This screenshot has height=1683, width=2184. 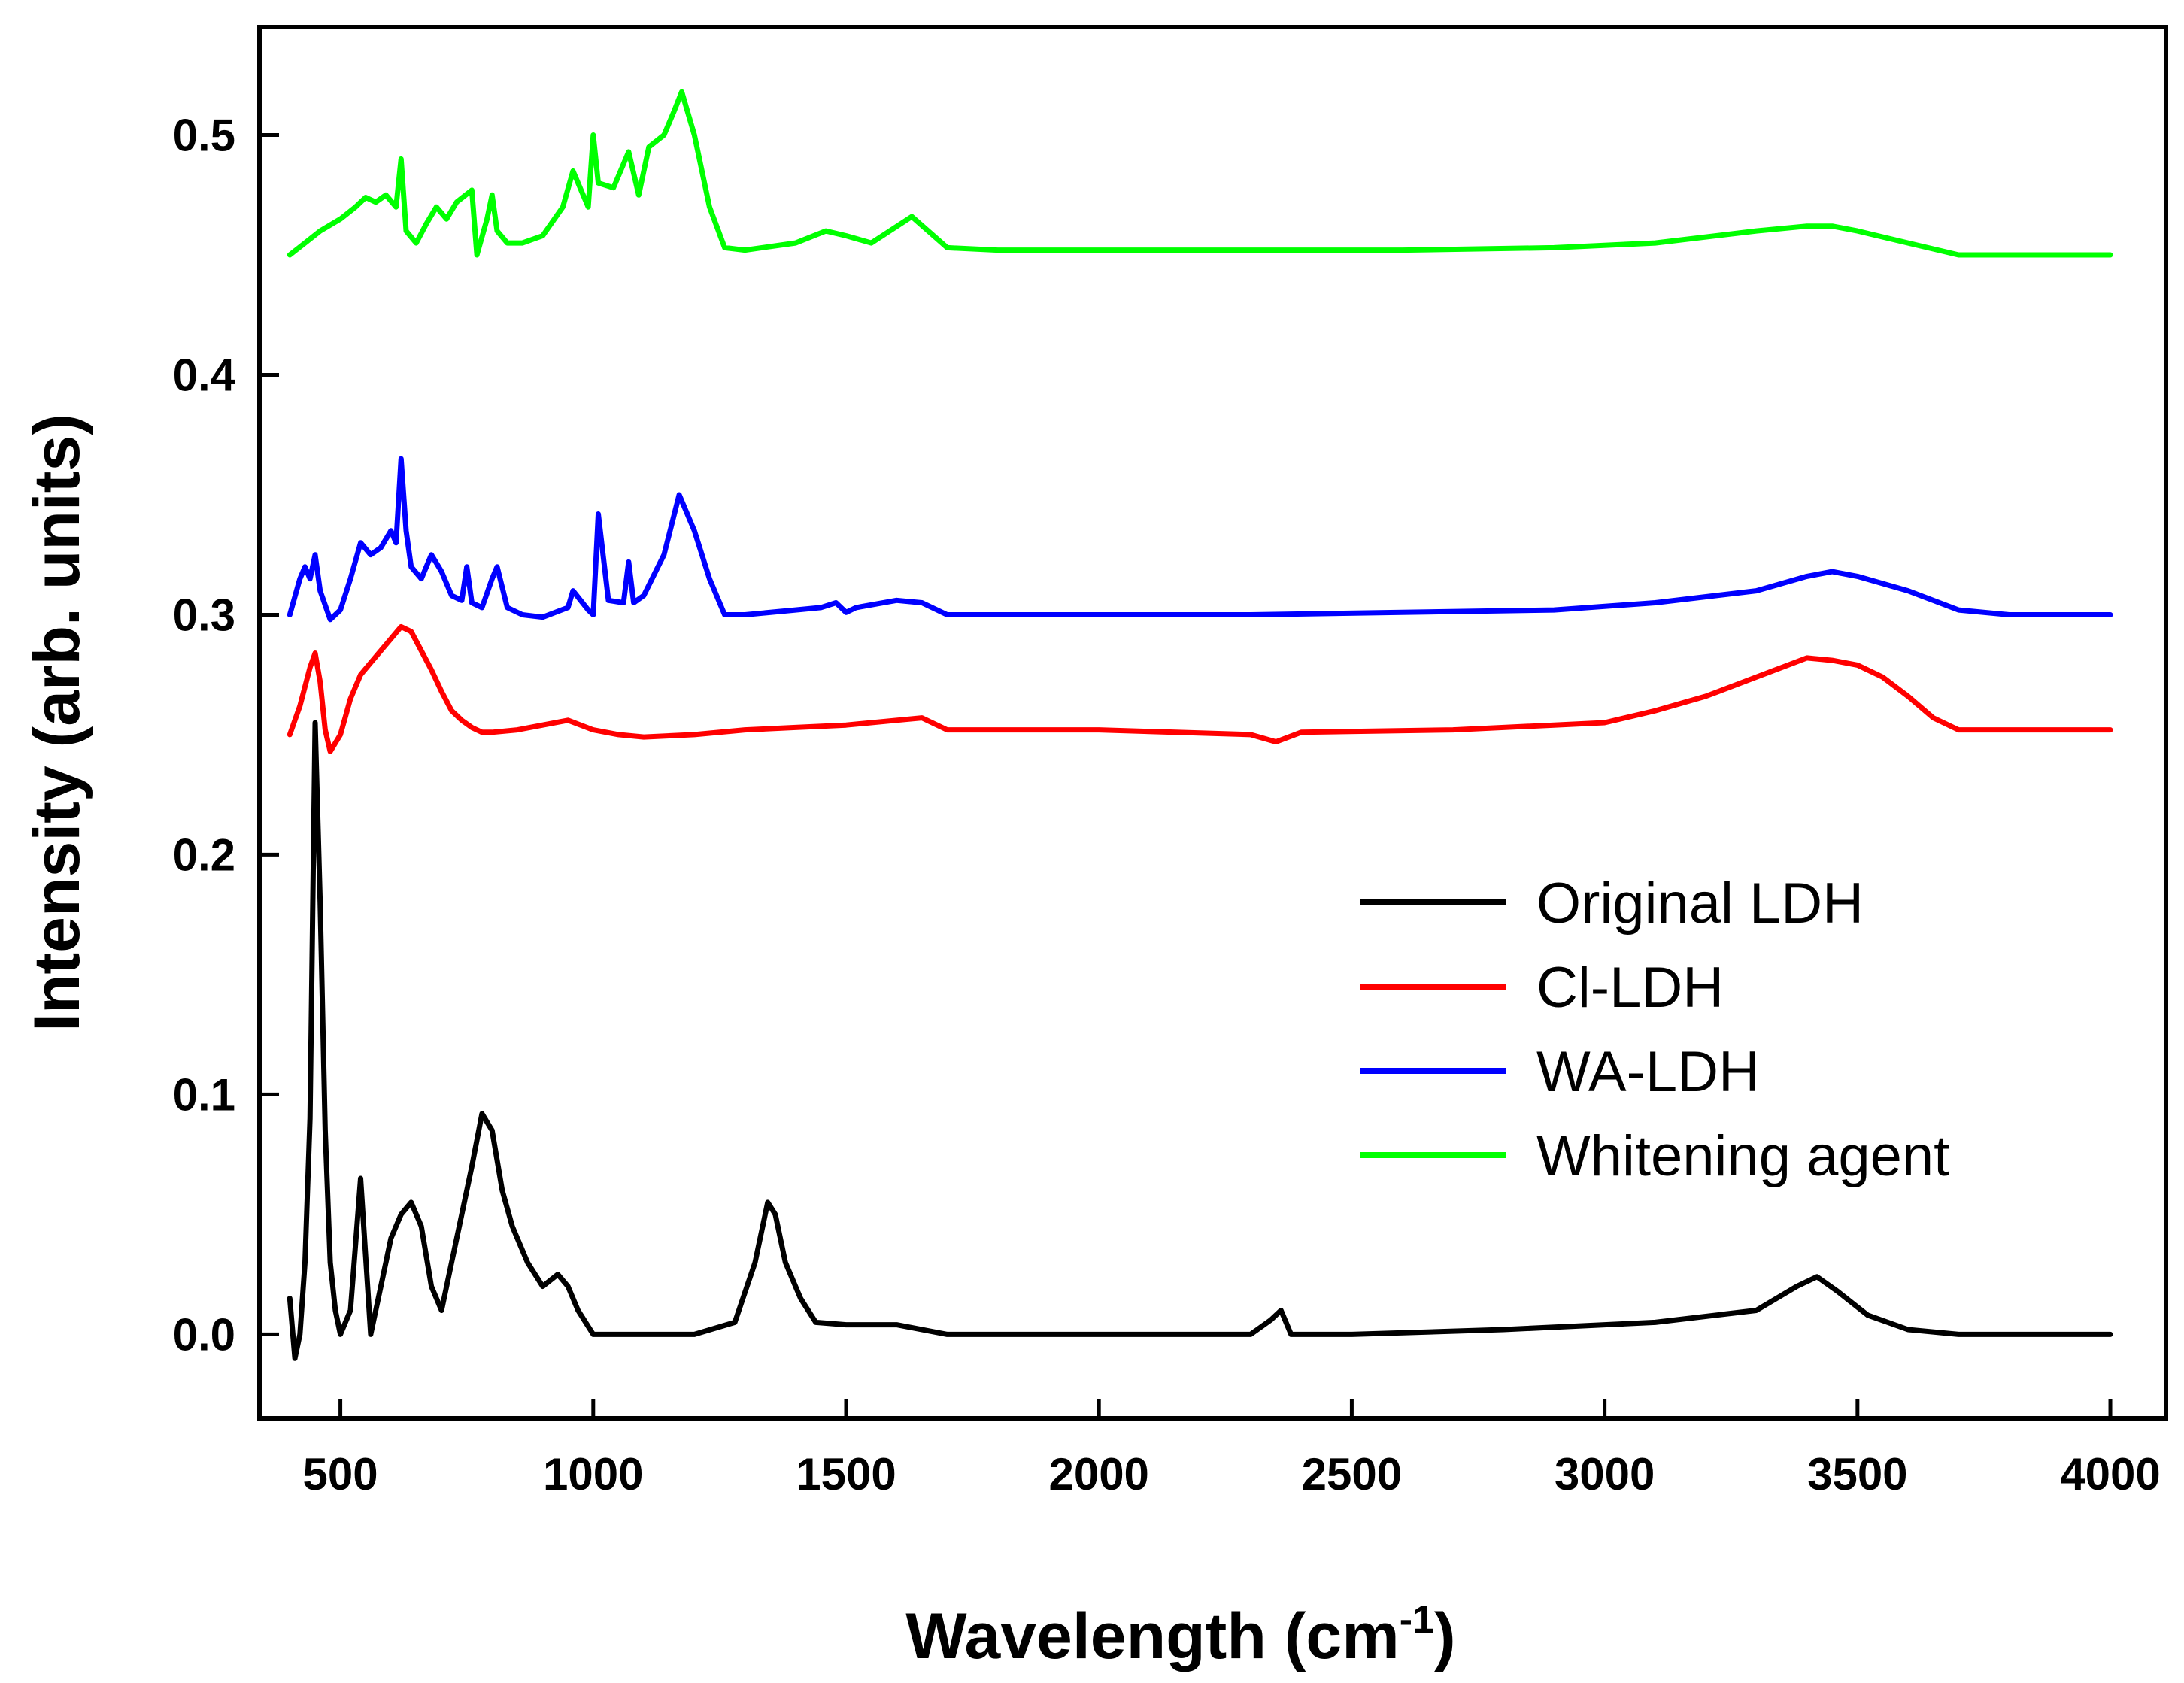 What do you see at coordinates (1605, 1474) in the screenshot?
I see `x-tick-label: 3000` at bounding box center [1605, 1474].